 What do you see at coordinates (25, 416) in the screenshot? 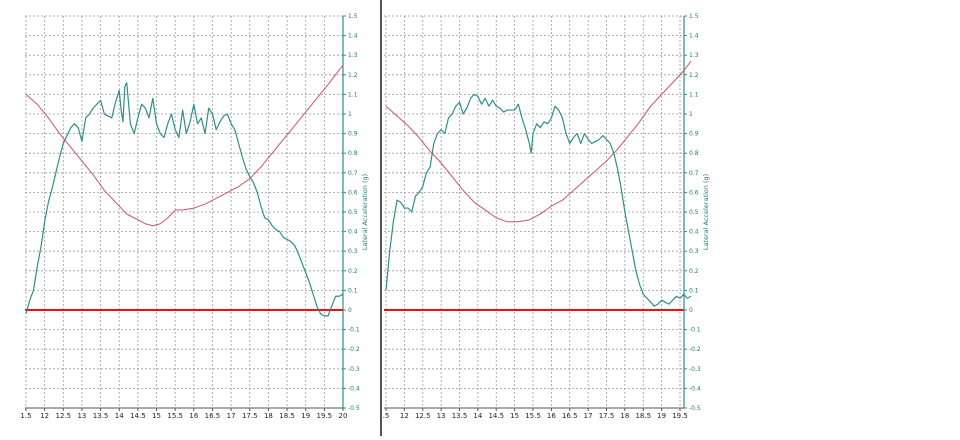
I see `x-tick-label-1: 1.5` at bounding box center [25, 416].